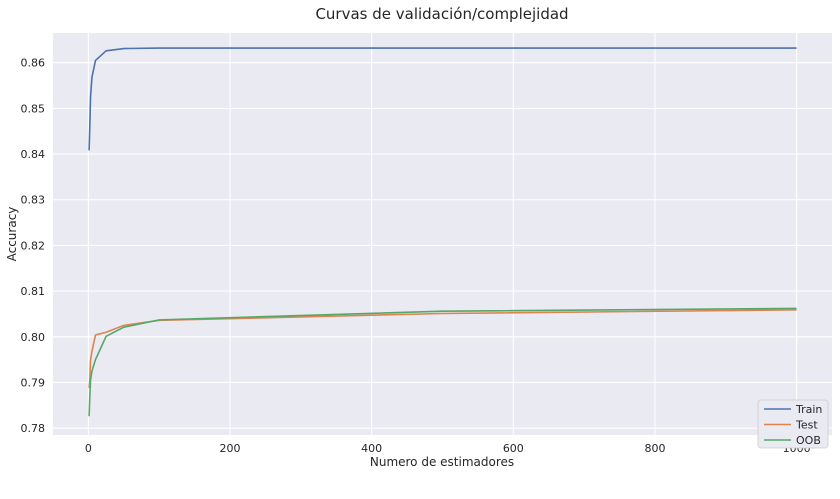 The image size is (840, 499). What do you see at coordinates (441, 14) in the screenshot?
I see `chart-title: Curvas de validación/complejidad` at bounding box center [441, 14].